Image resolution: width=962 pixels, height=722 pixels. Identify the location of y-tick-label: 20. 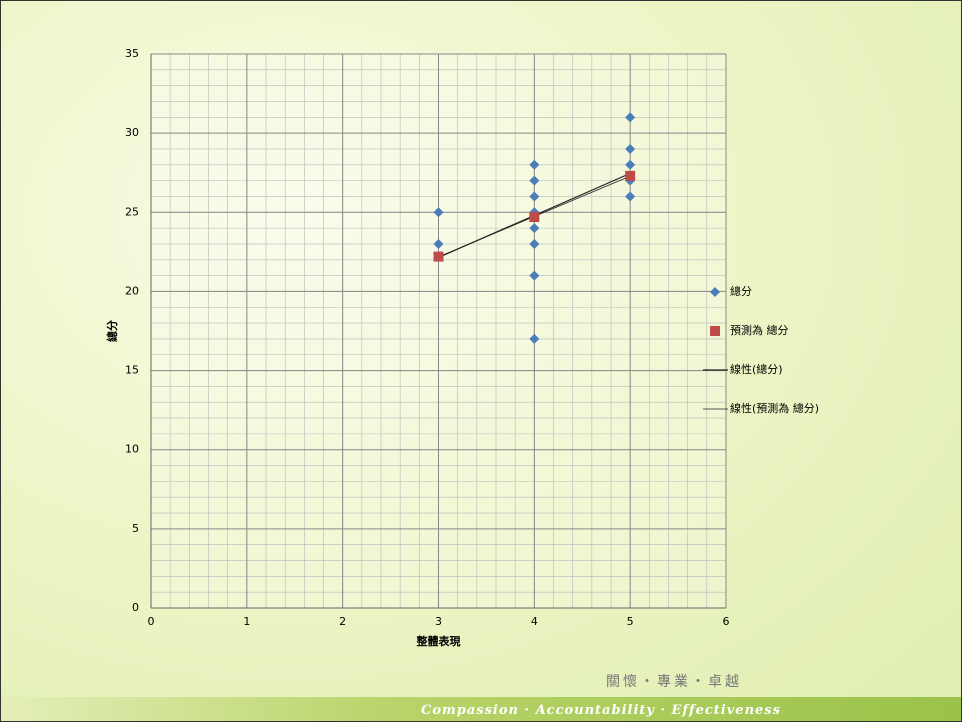
(132, 290).